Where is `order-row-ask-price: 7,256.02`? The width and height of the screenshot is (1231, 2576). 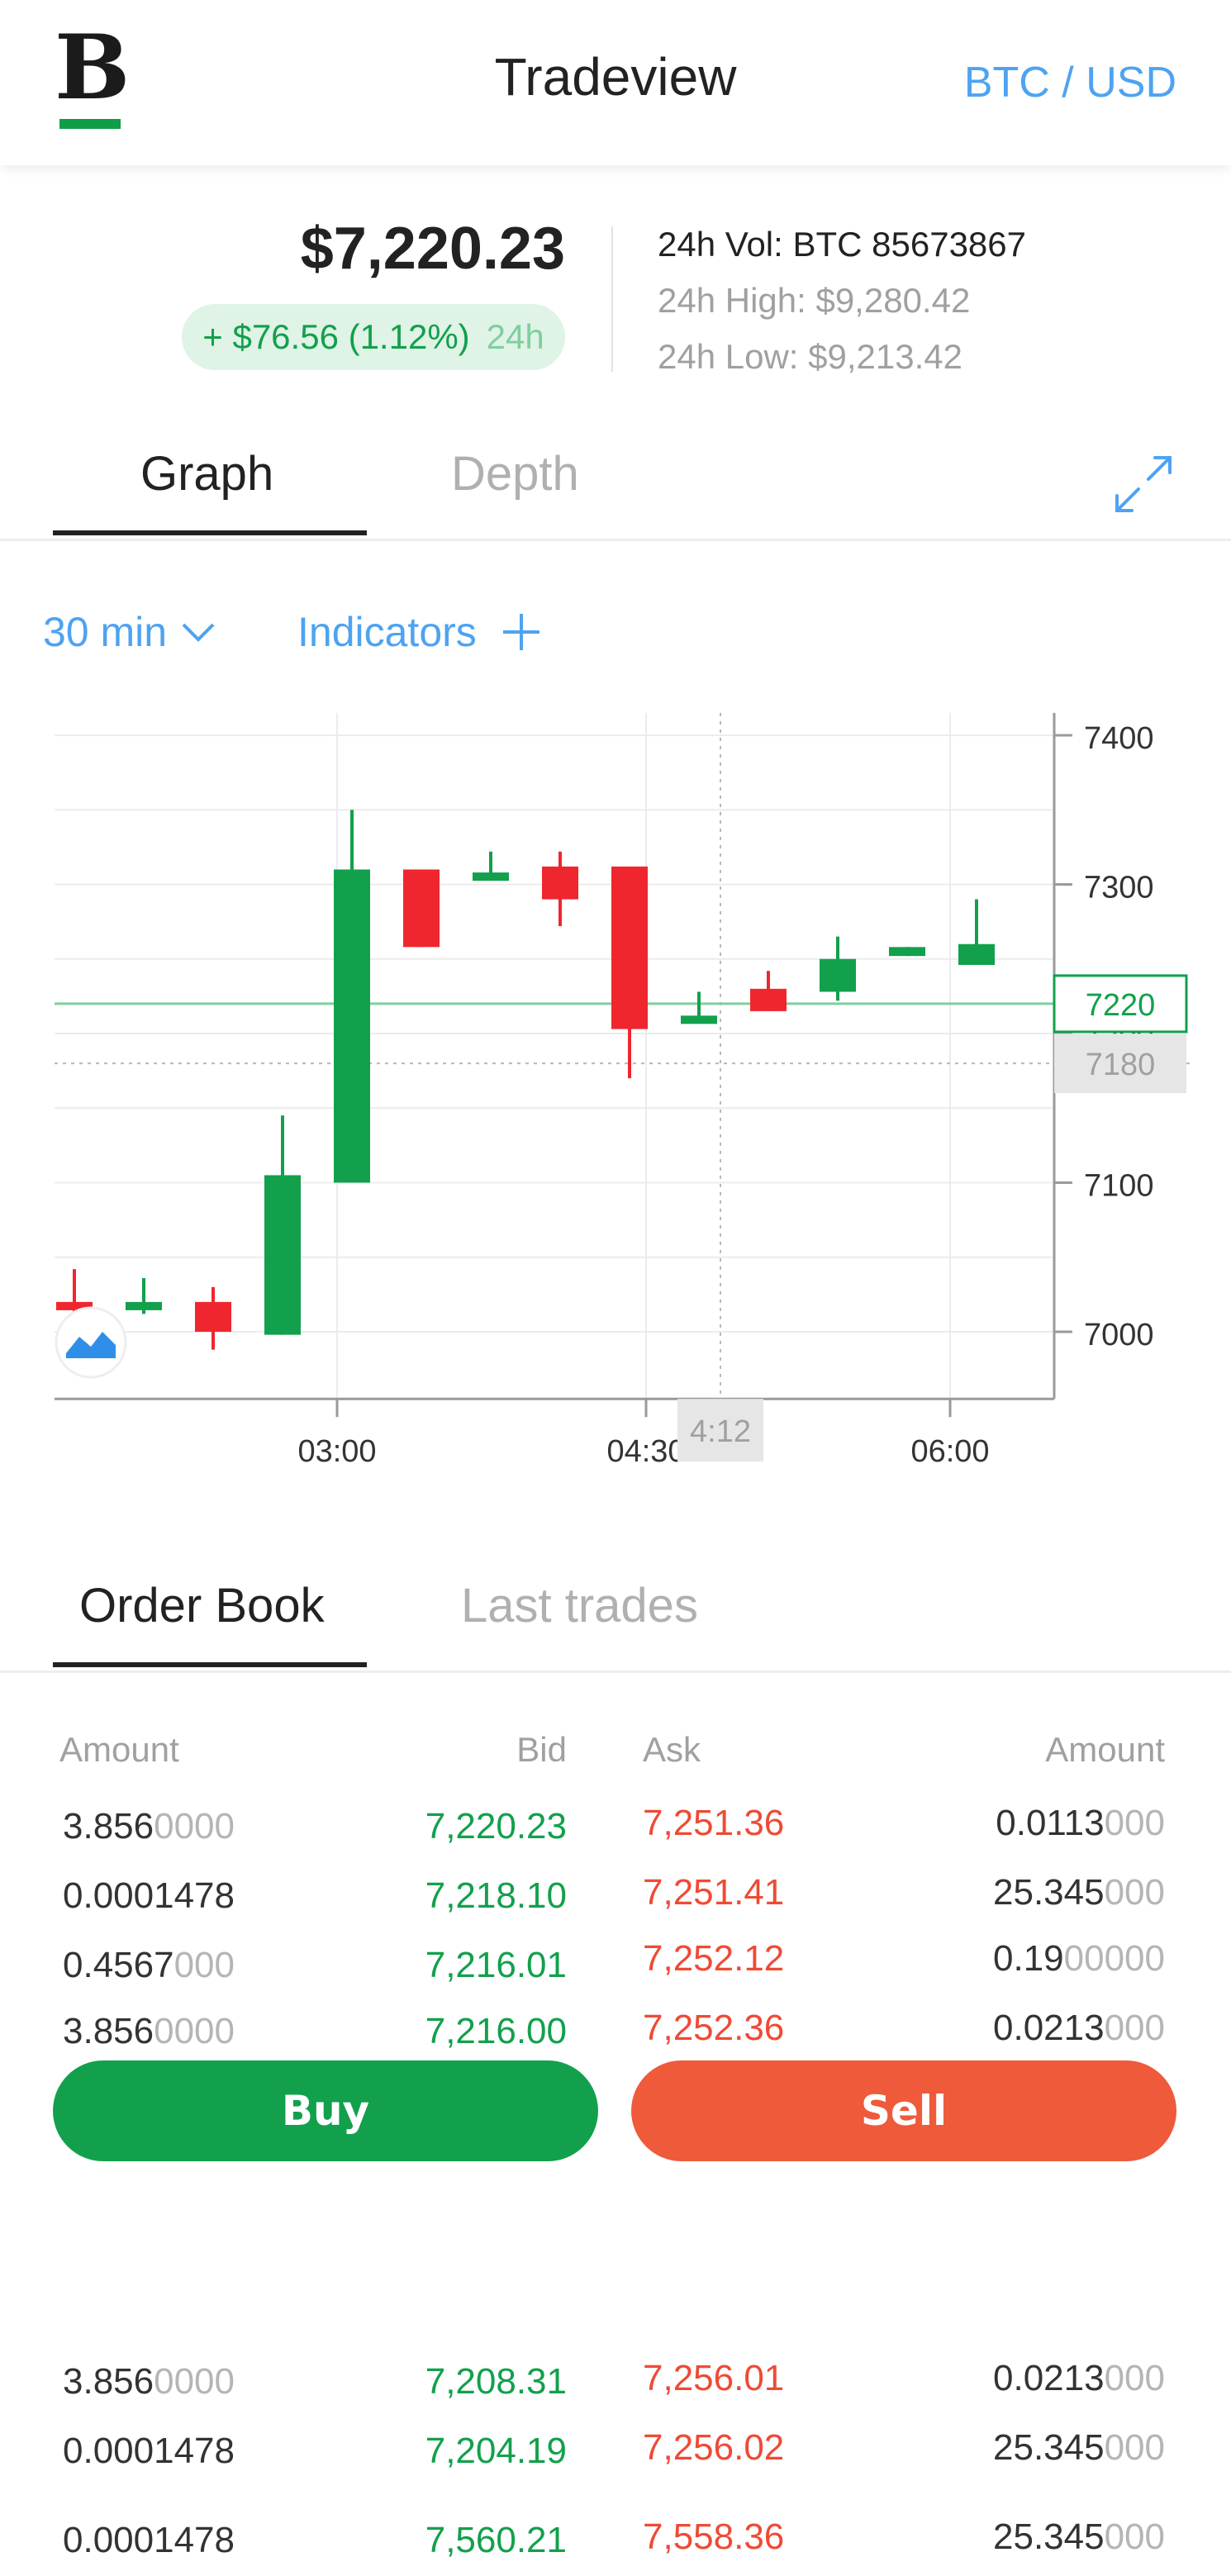
order-row-ask-price: 7,256.02 is located at coordinates (713, 2448).